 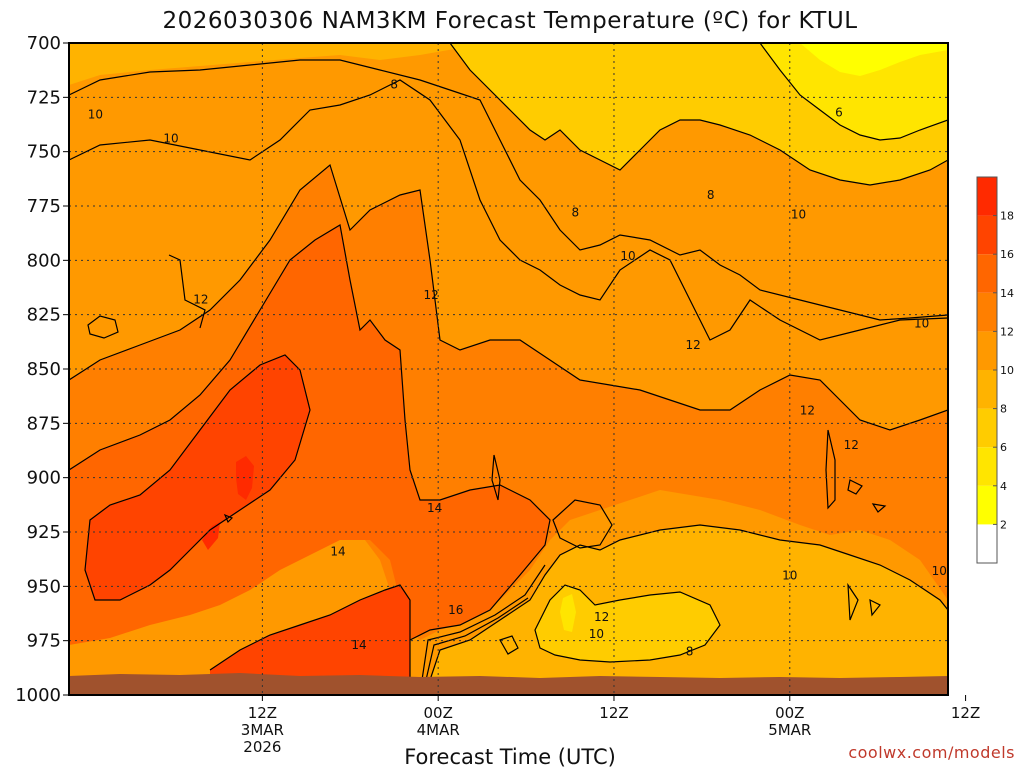 What do you see at coordinates (44, 586) in the screenshot?
I see `y-tick-label: 950` at bounding box center [44, 586].